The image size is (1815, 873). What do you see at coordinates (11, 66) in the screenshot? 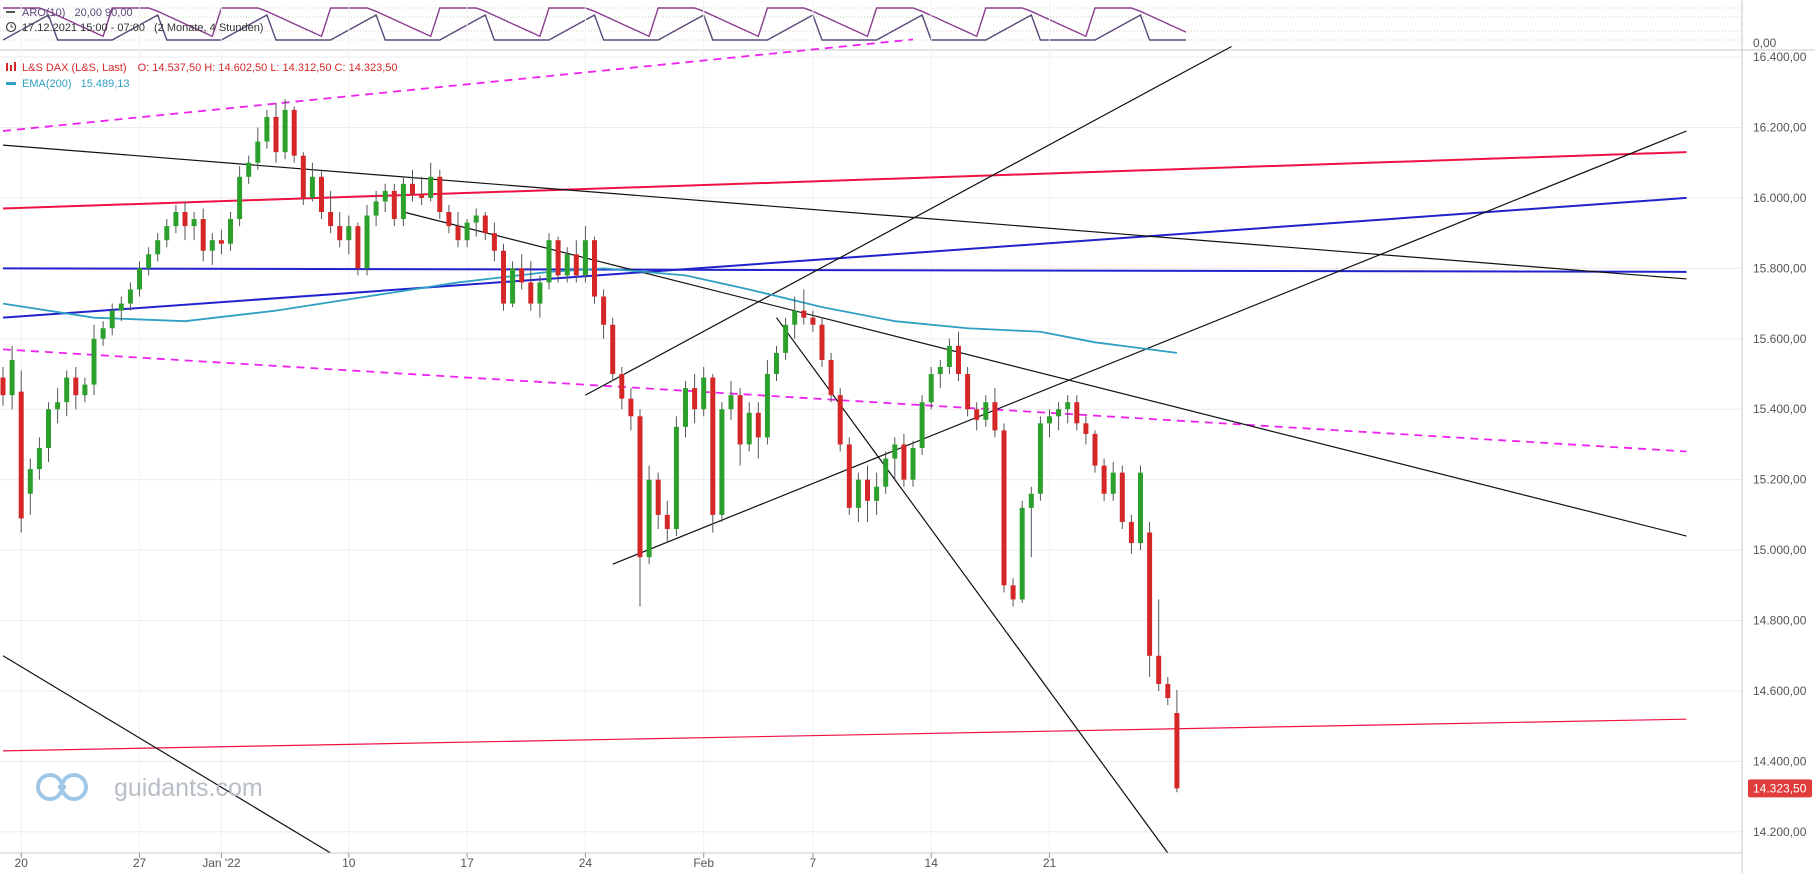
I see `candle-legend-icon` at bounding box center [11, 66].